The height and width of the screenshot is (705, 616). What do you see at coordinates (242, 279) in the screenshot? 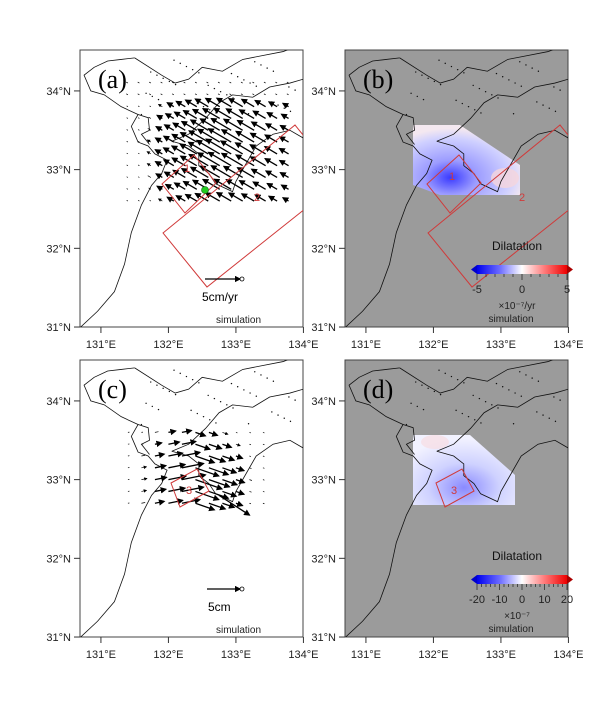
I see `scale-arrow-tip` at bounding box center [242, 279].